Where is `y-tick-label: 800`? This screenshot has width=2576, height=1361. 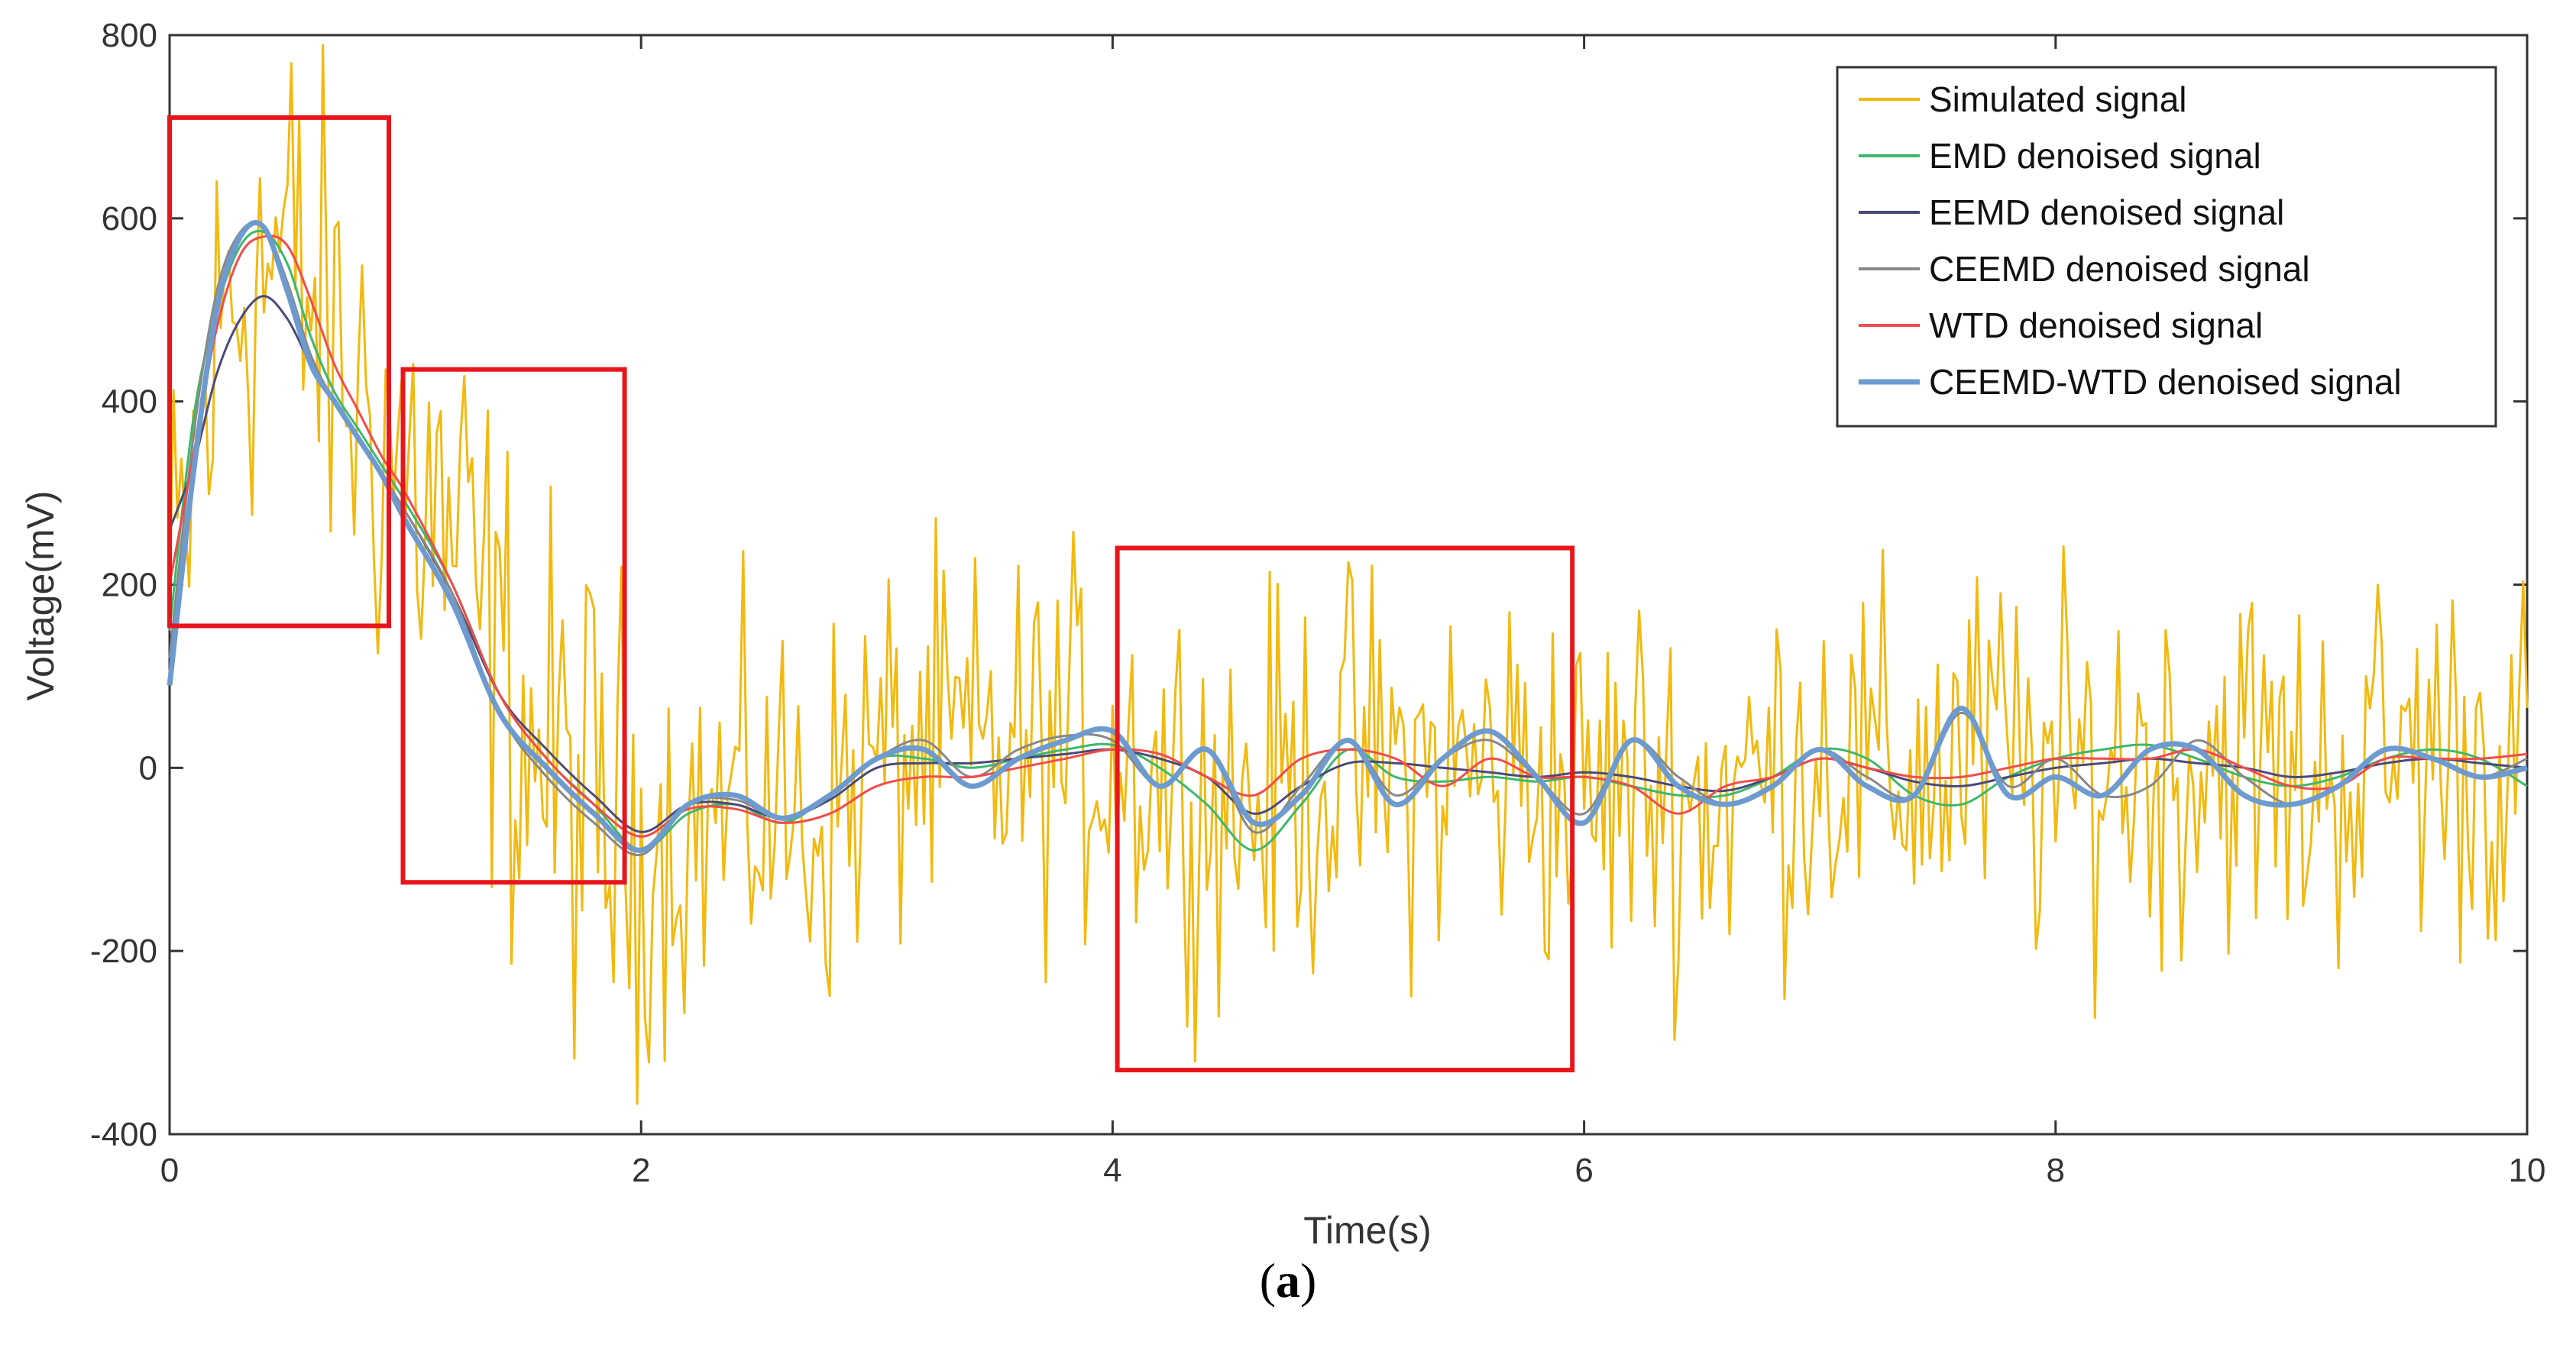 y-tick-label: 800 is located at coordinates (129, 35).